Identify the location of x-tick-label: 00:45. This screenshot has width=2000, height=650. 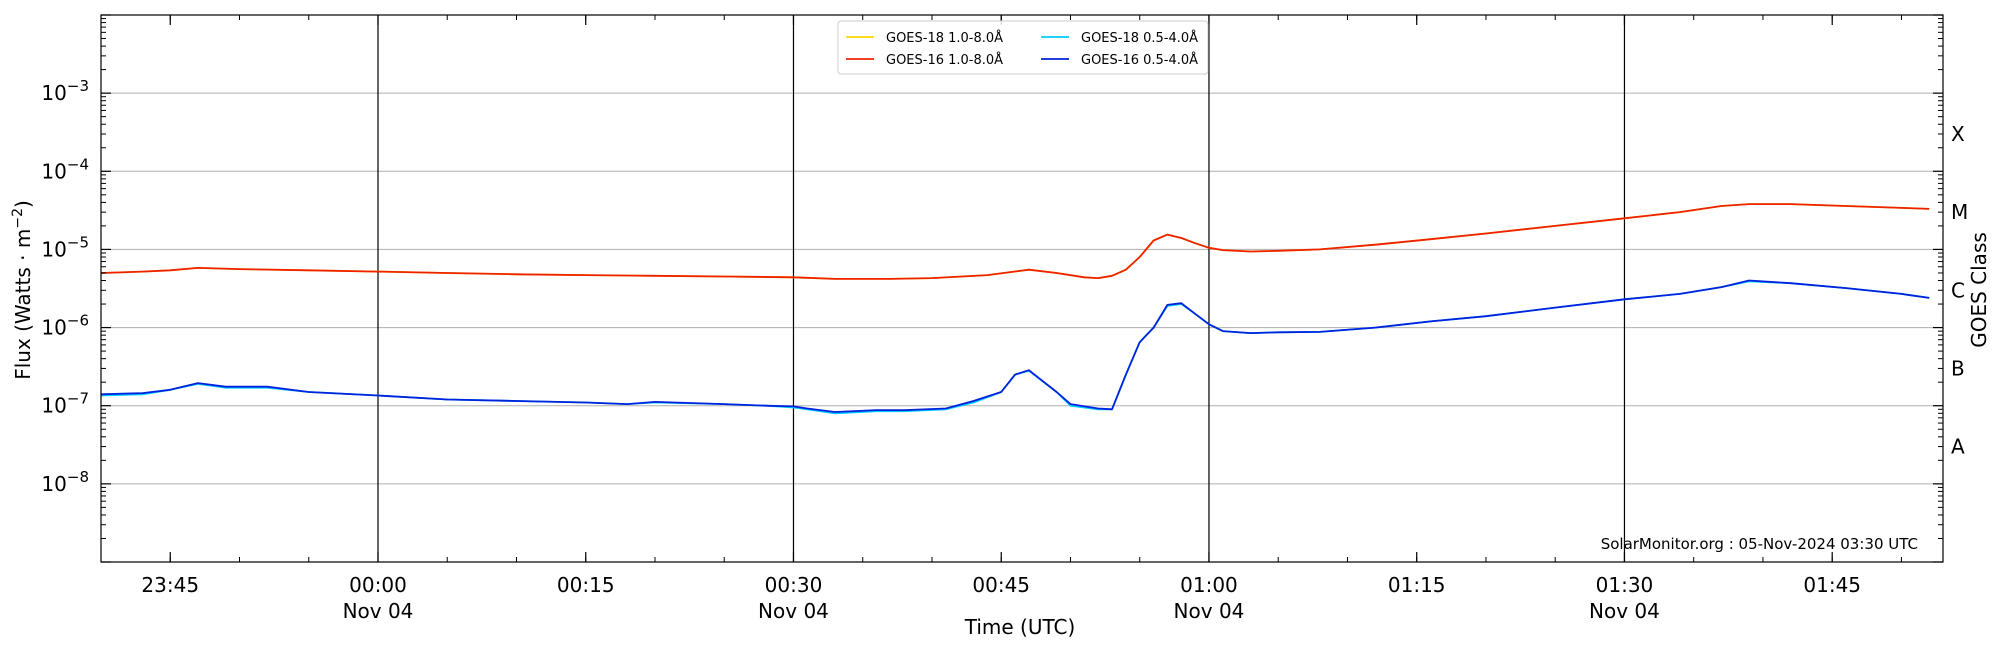
(1001, 585).